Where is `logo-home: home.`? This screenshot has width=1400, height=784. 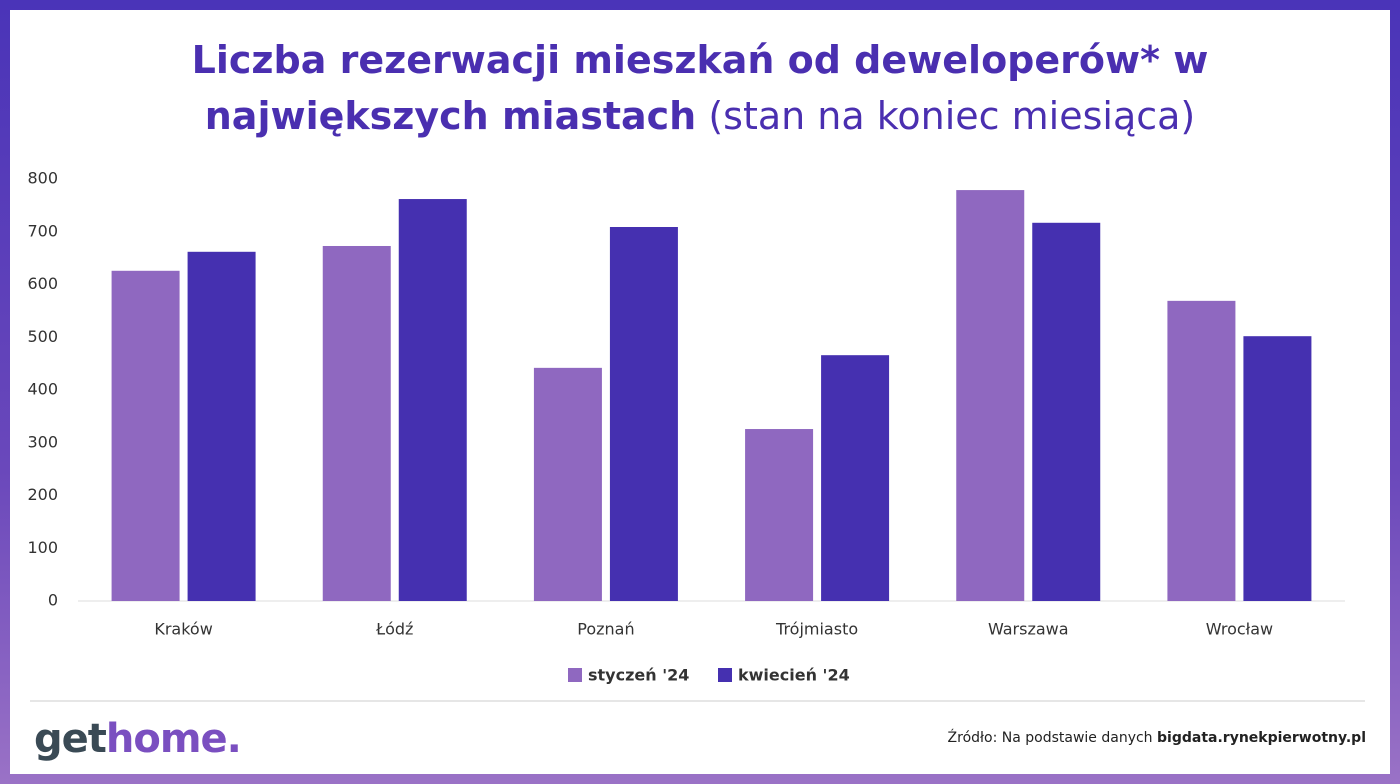 logo-home: home. is located at coordinates (173, 739).